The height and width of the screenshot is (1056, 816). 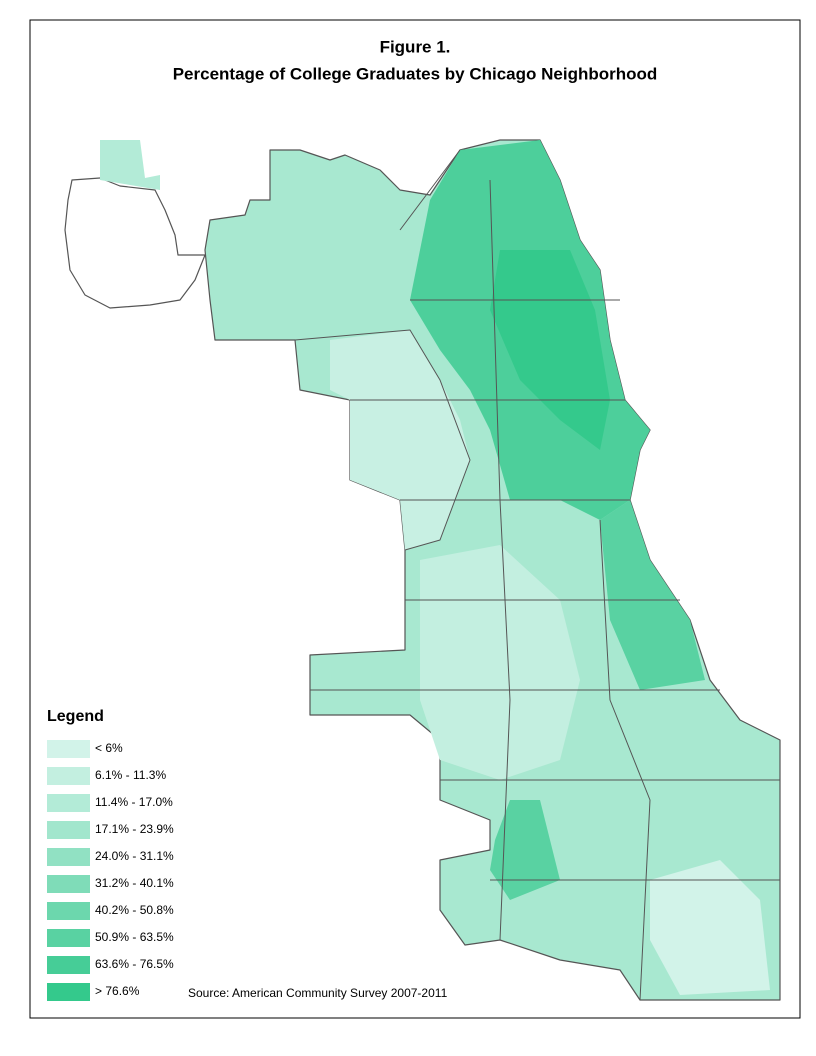 I want to click on south-light, so click(x=710, y=927).